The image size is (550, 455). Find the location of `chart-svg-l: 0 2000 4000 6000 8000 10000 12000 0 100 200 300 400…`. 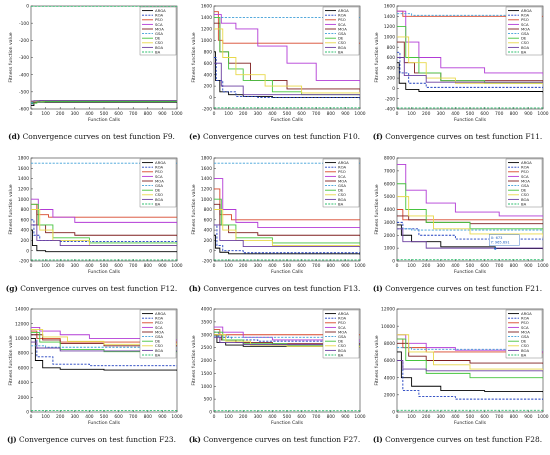

chart-svg-l: 0 2000 4000 6000 8000 10000 12000 0 100 200 300 400… is located at coordinates (461, 366).